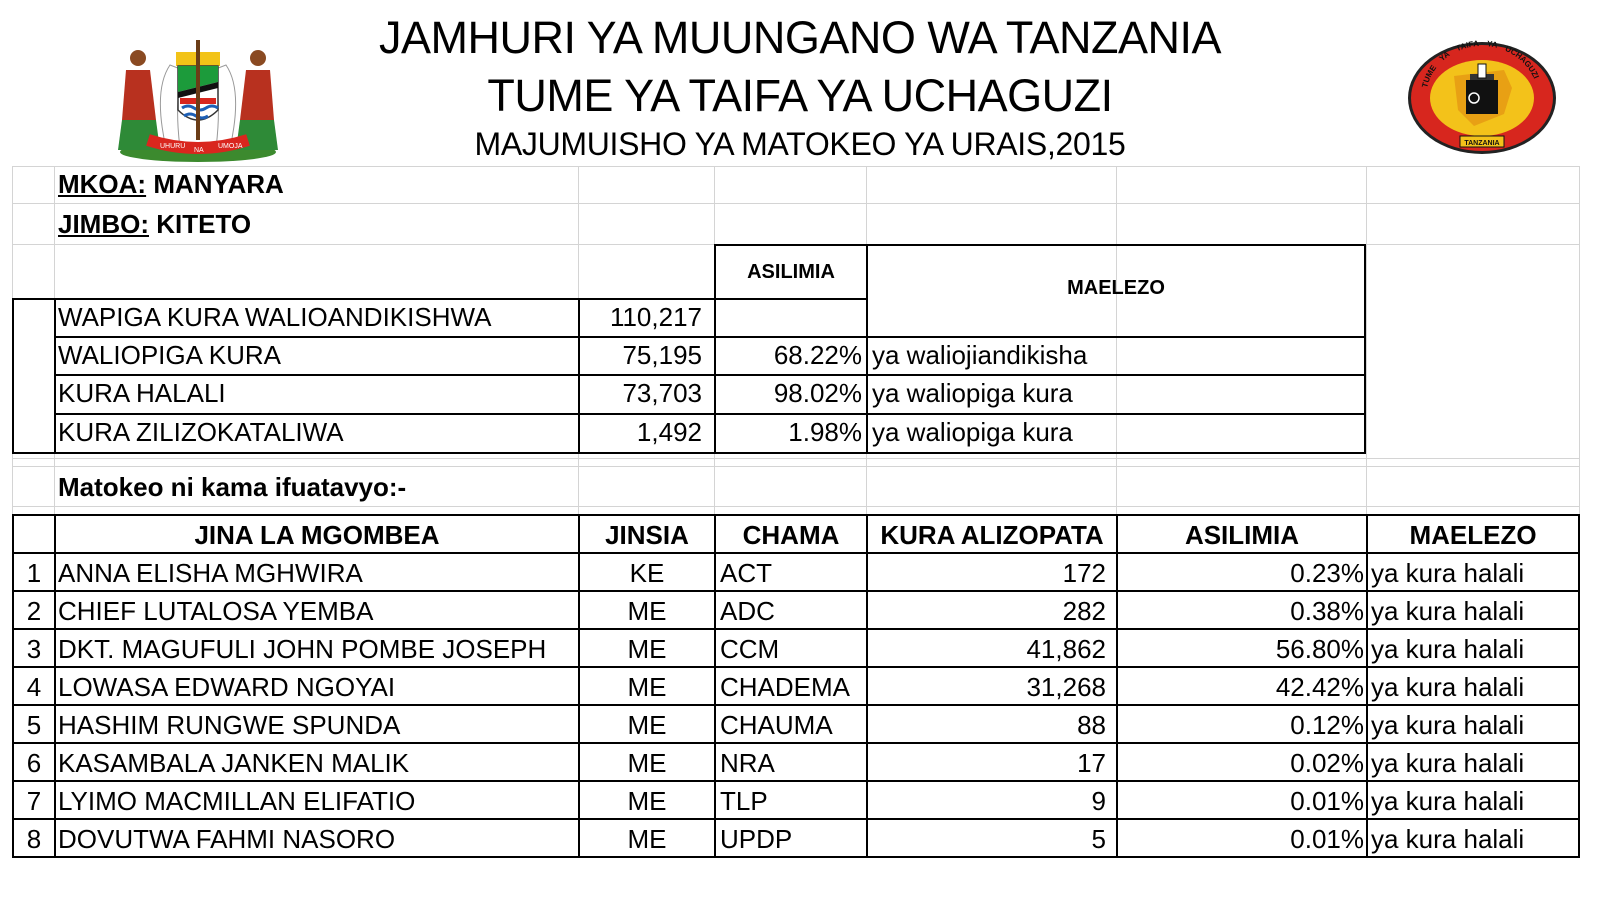 The image size is (1600, 900). What do you see at coordinates (785, 687) in the screenshot?
I see `candidate-party: CHADEMA` at bounding box center [785, 687].